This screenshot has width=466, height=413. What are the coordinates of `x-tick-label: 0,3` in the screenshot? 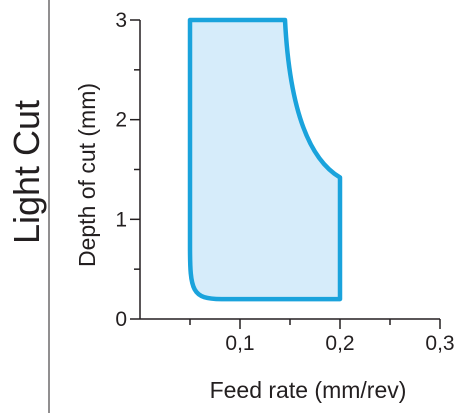 It's located at (439, 343).